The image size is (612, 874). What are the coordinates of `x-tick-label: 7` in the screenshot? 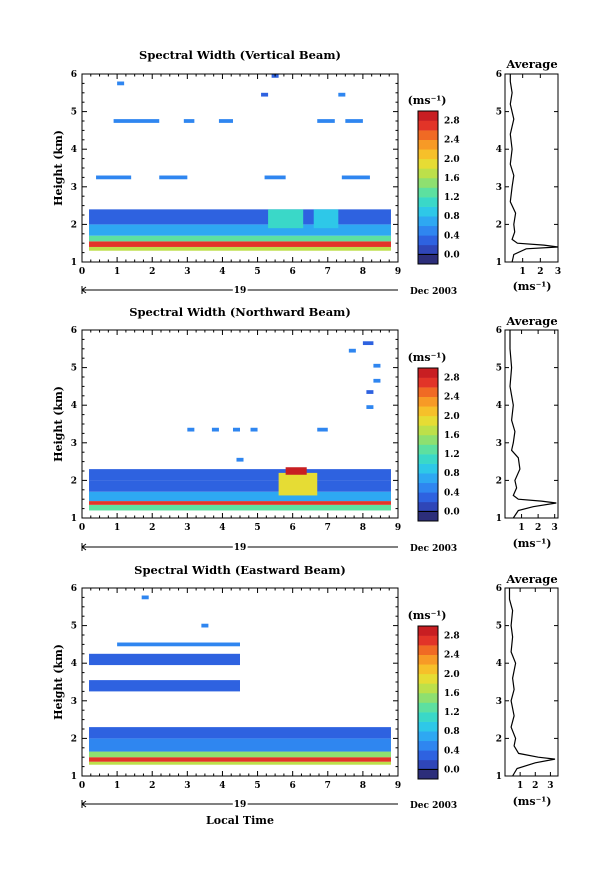 It's located at (328, 272).